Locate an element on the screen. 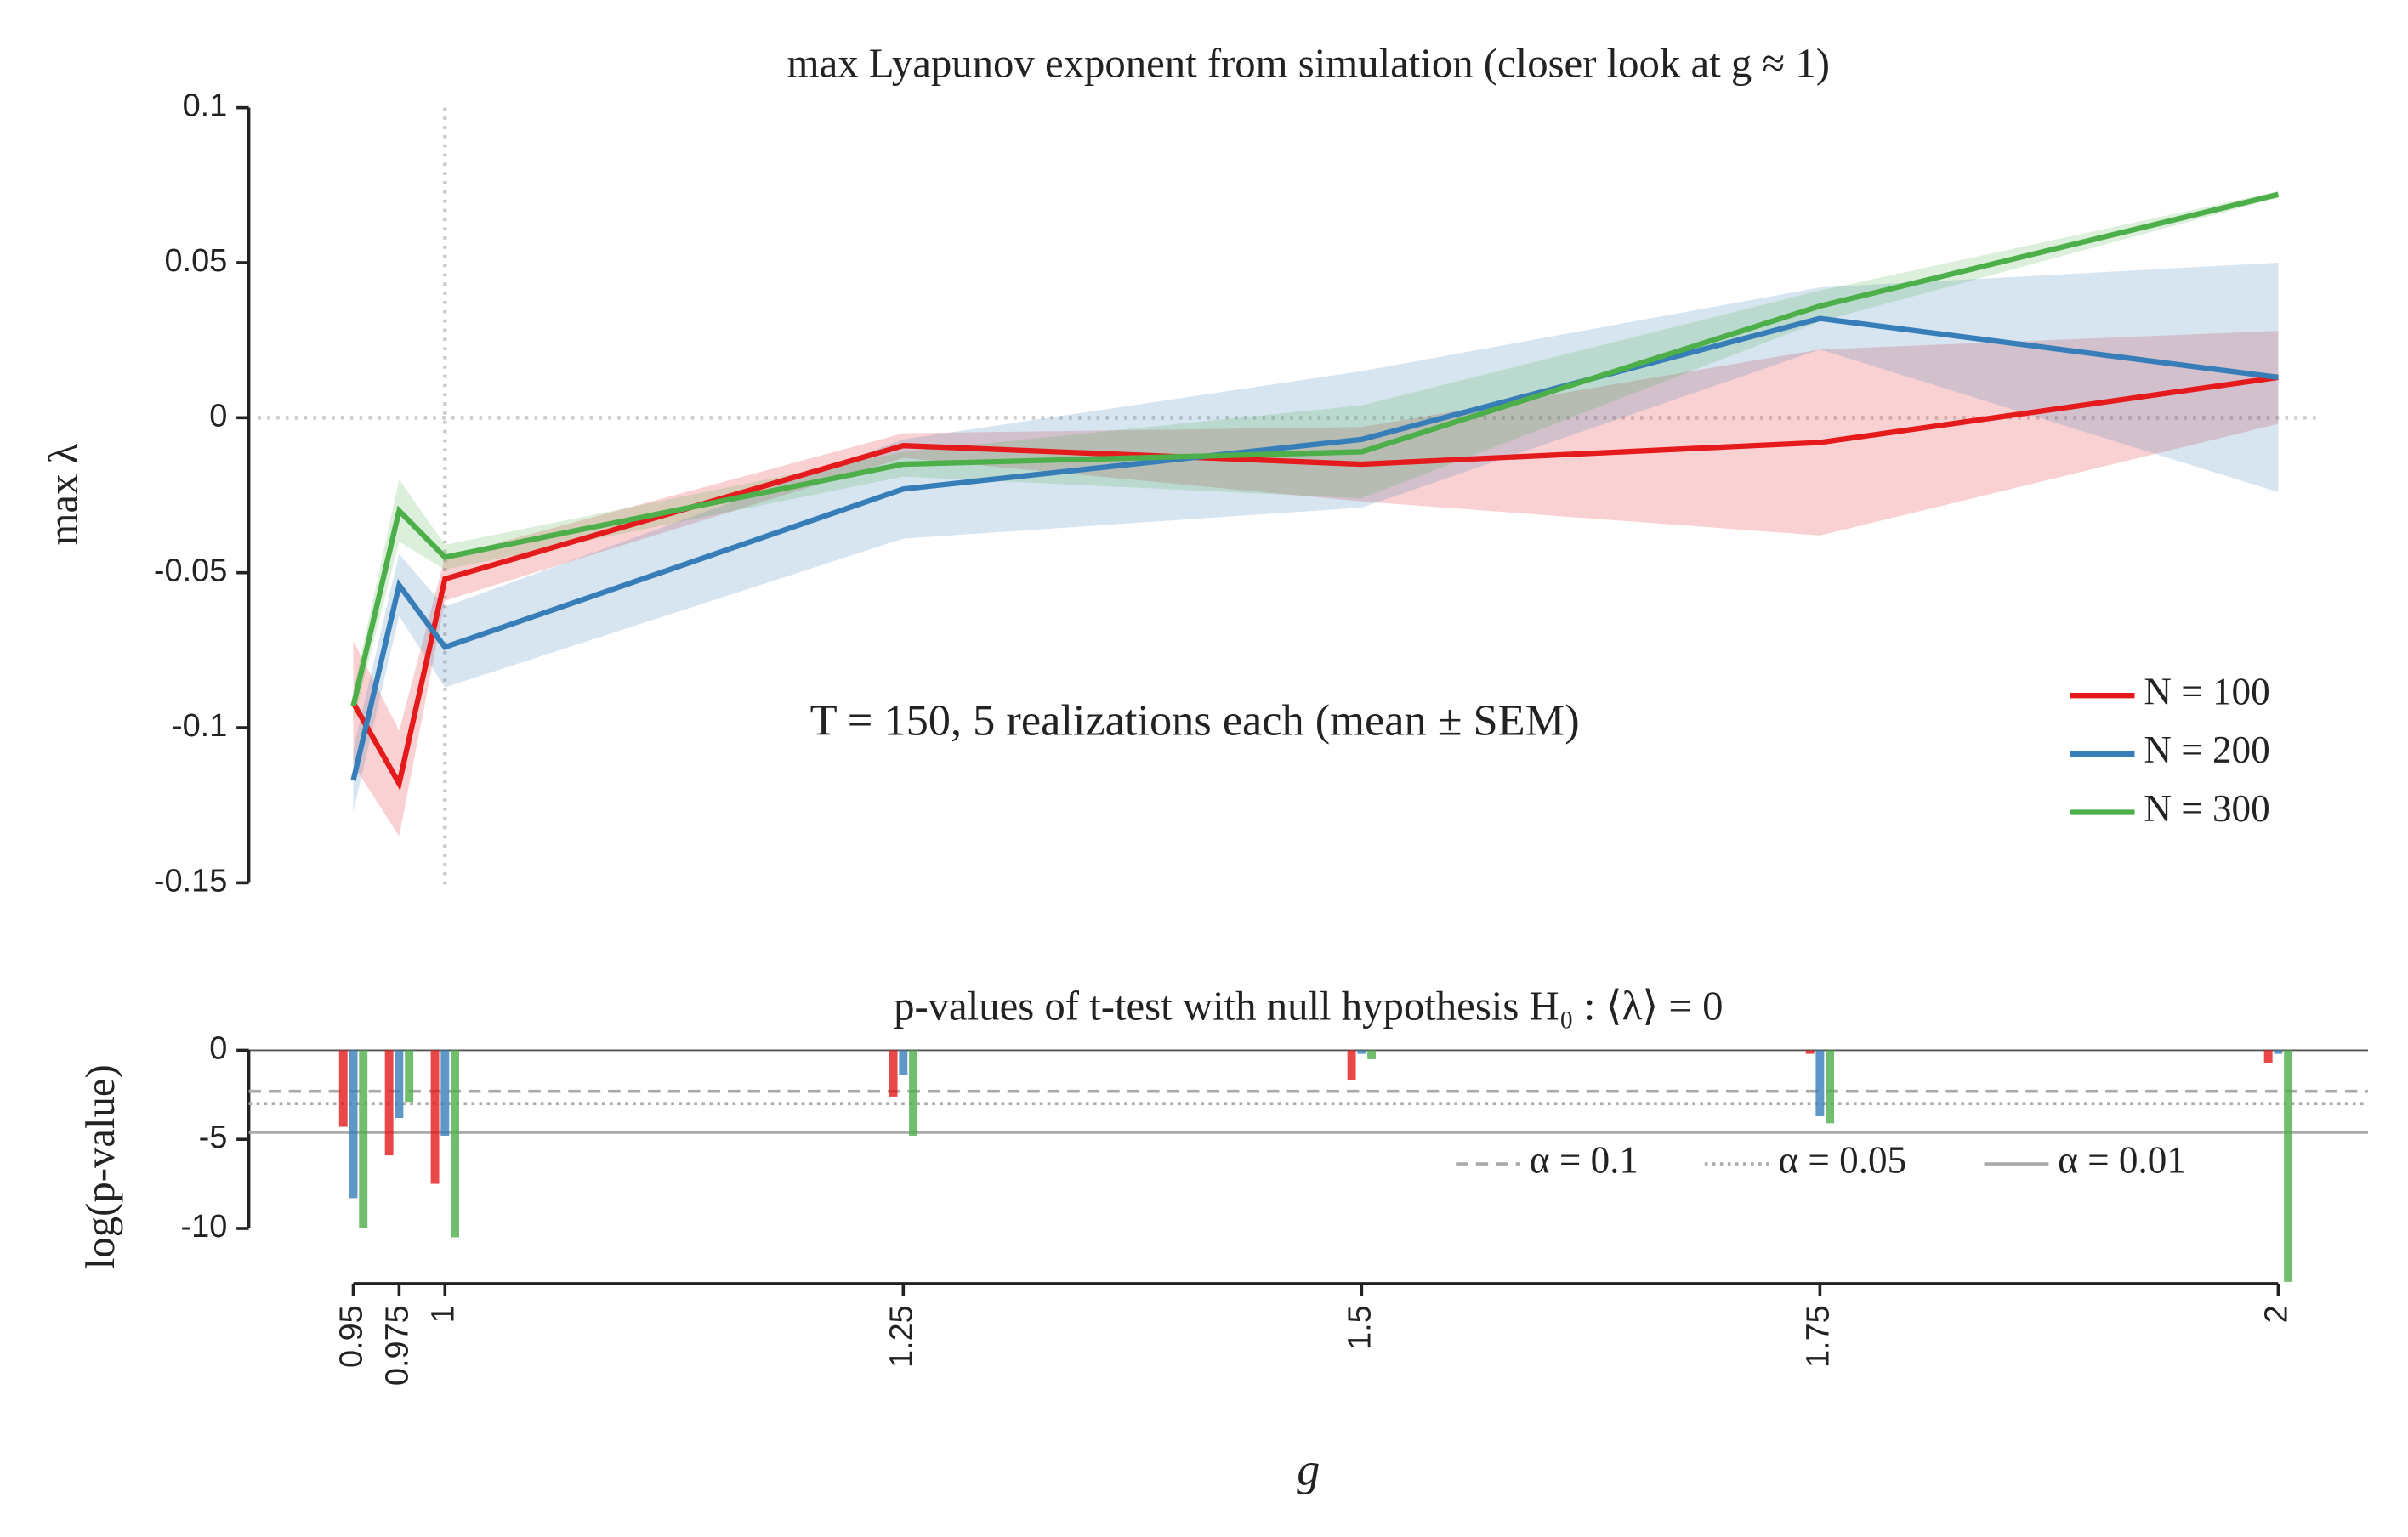 The width and height of the screenshot is (2408, 1537). x-tick-label: 1 is located at coordinates (443, 1314).